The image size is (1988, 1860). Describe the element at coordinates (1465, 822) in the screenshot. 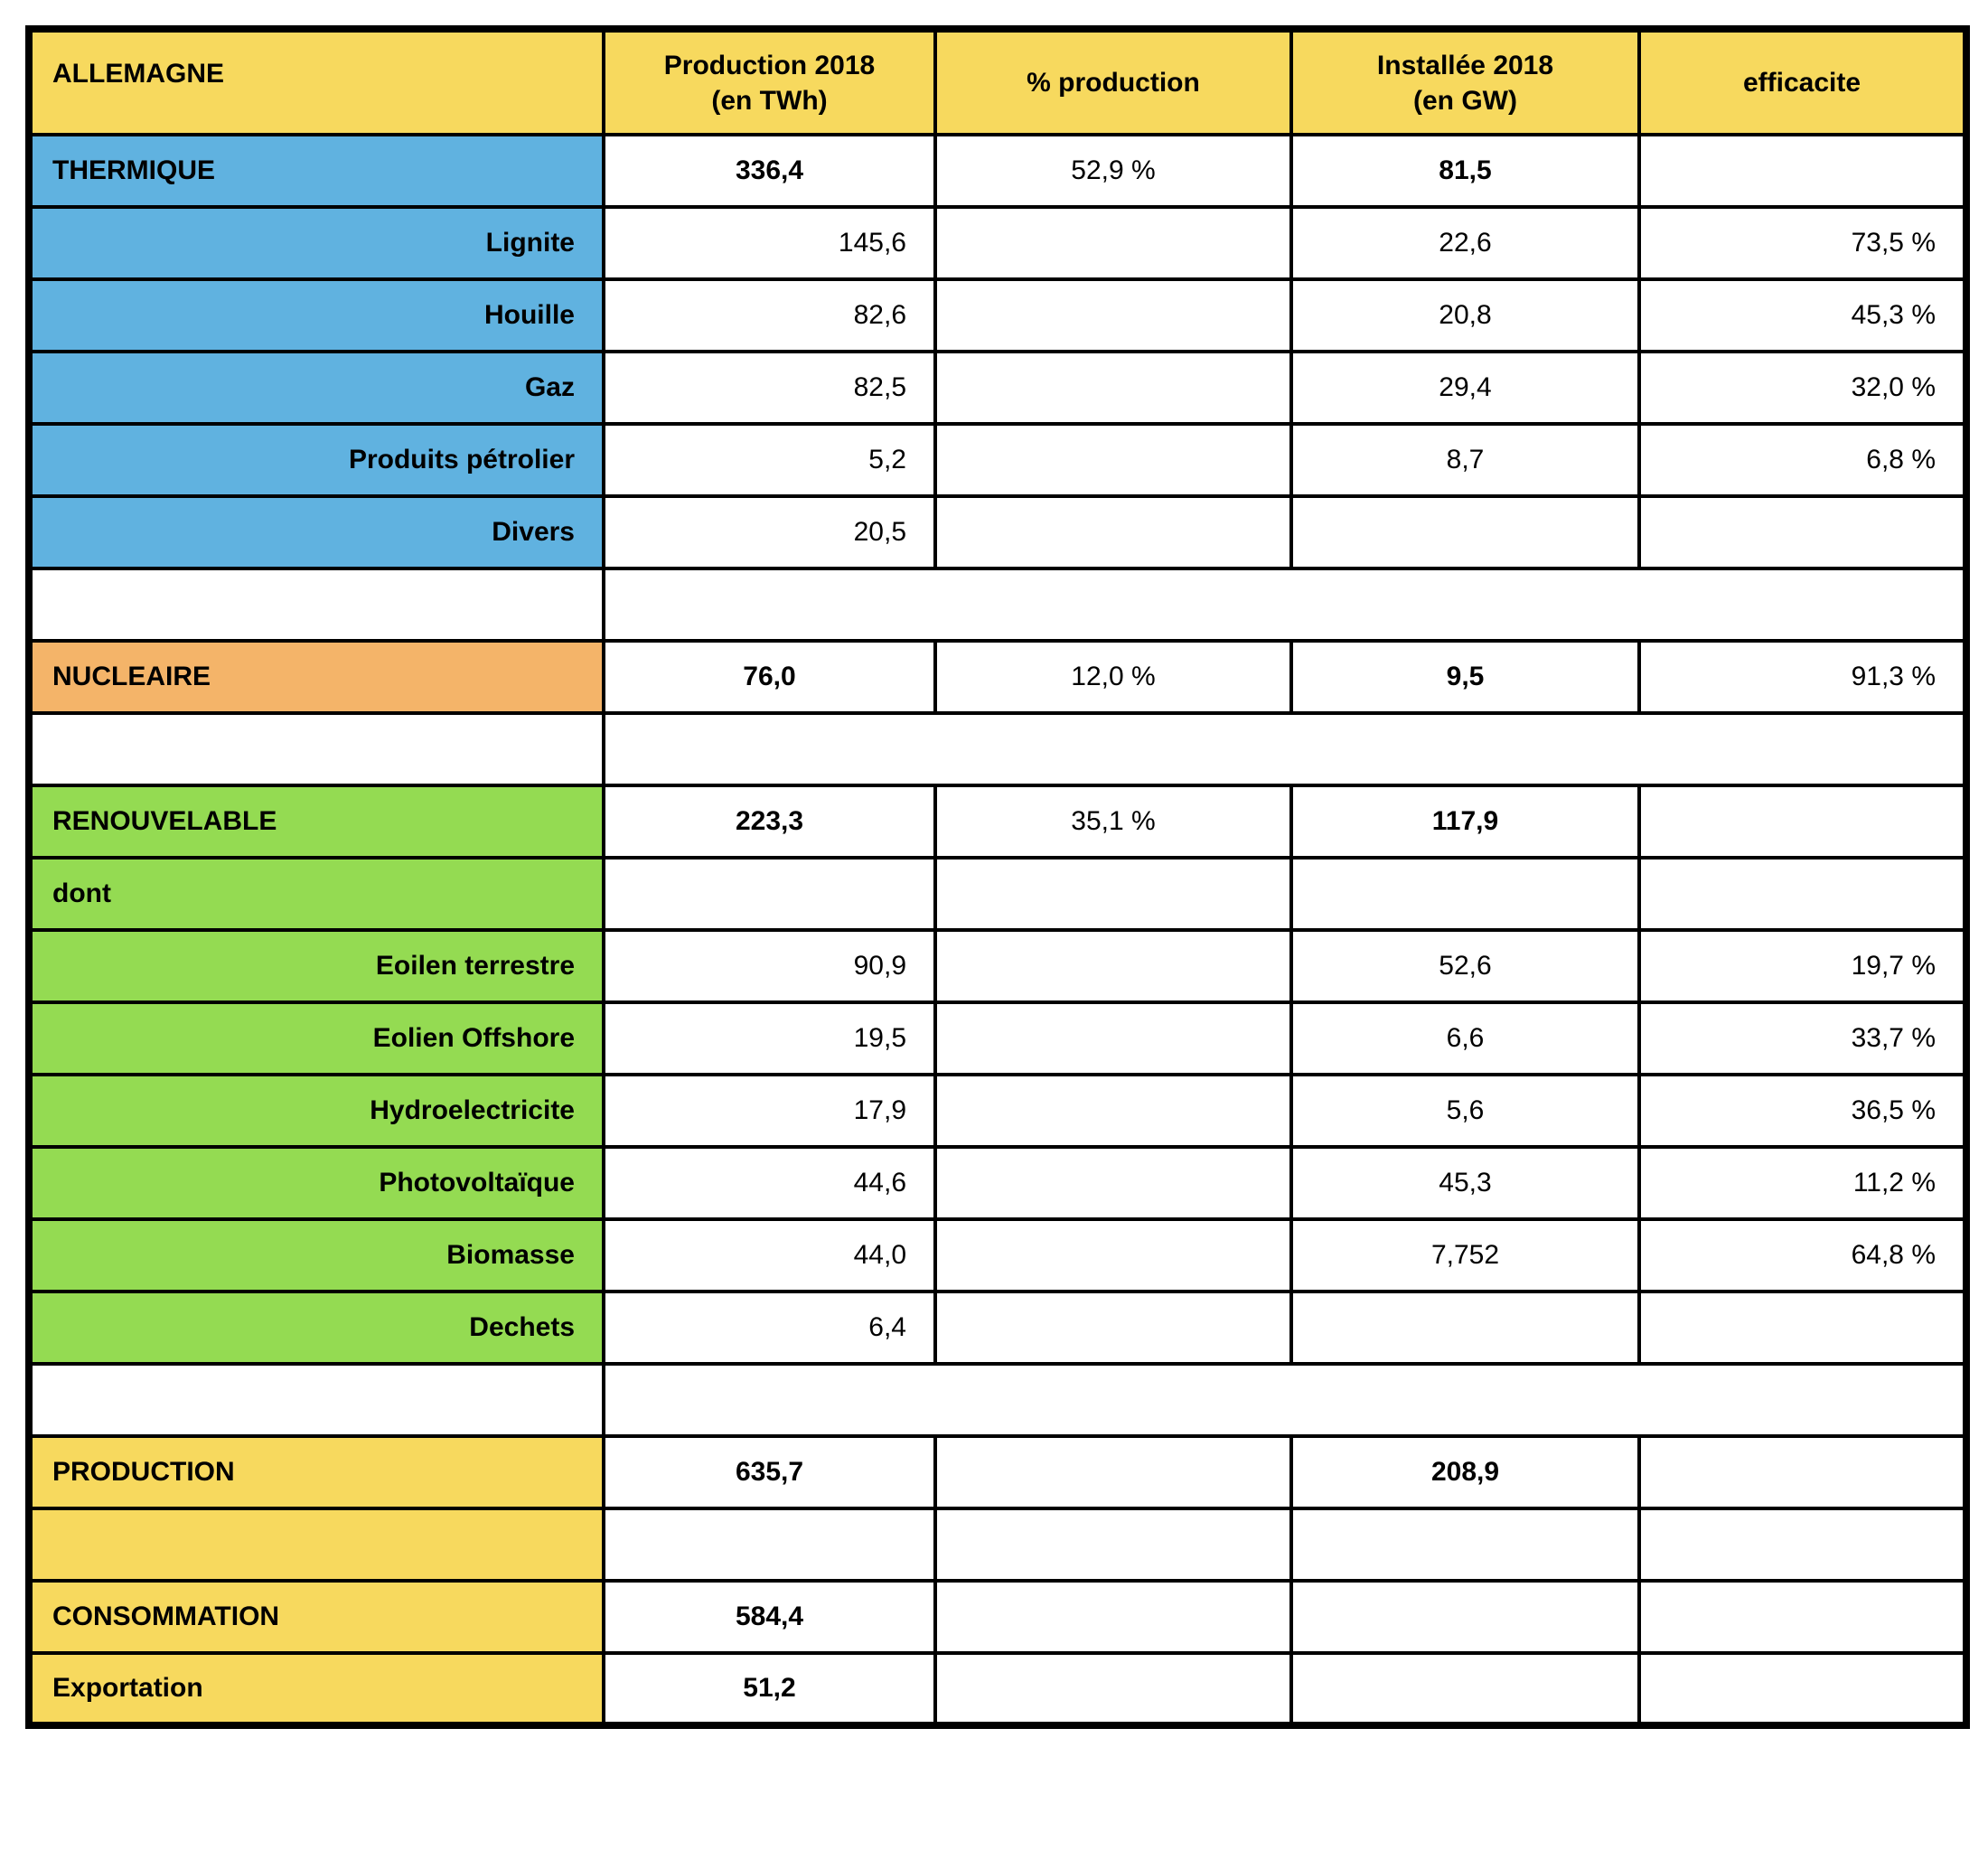

I see `cell-renouvelable-installee: 117,9` at that location.